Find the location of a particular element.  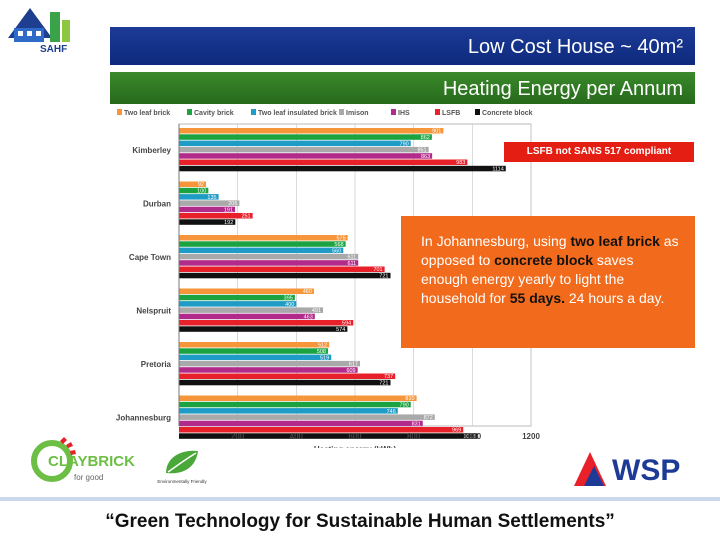

bar-value-label: 135 is located at coordinates (211, 198).